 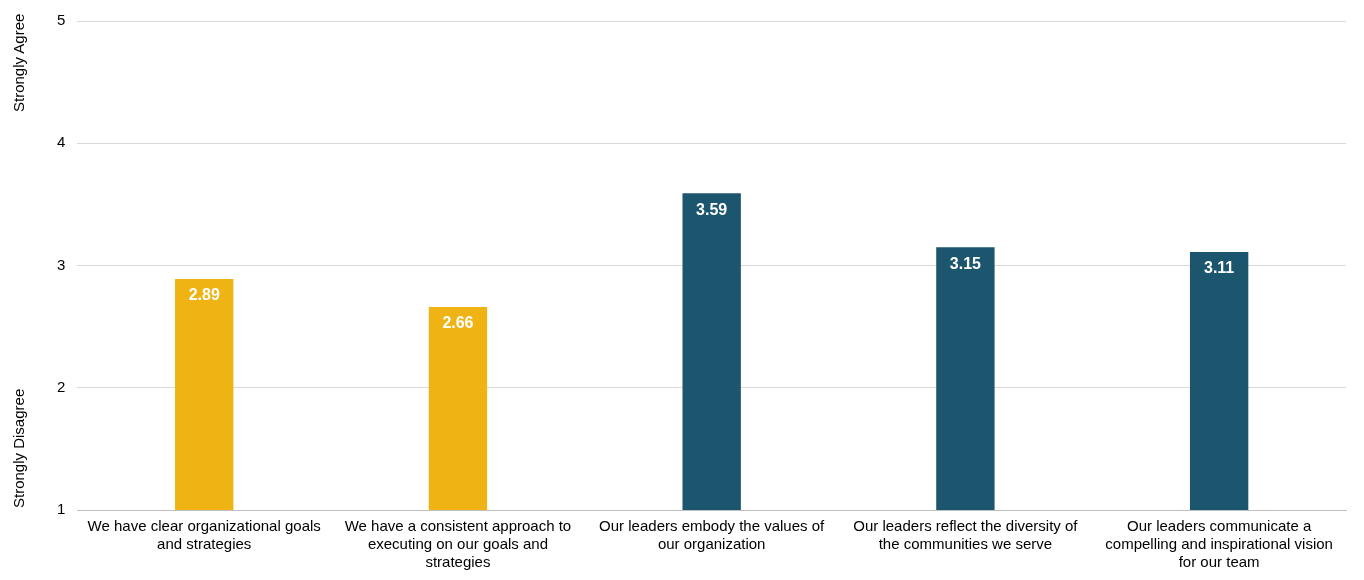 What do you see at coordinates (966, 535) in the screenshot?
I see `x-tick-label: Our leaders reflect the diversity of the communities we serve` at bounding box center [966, 535].